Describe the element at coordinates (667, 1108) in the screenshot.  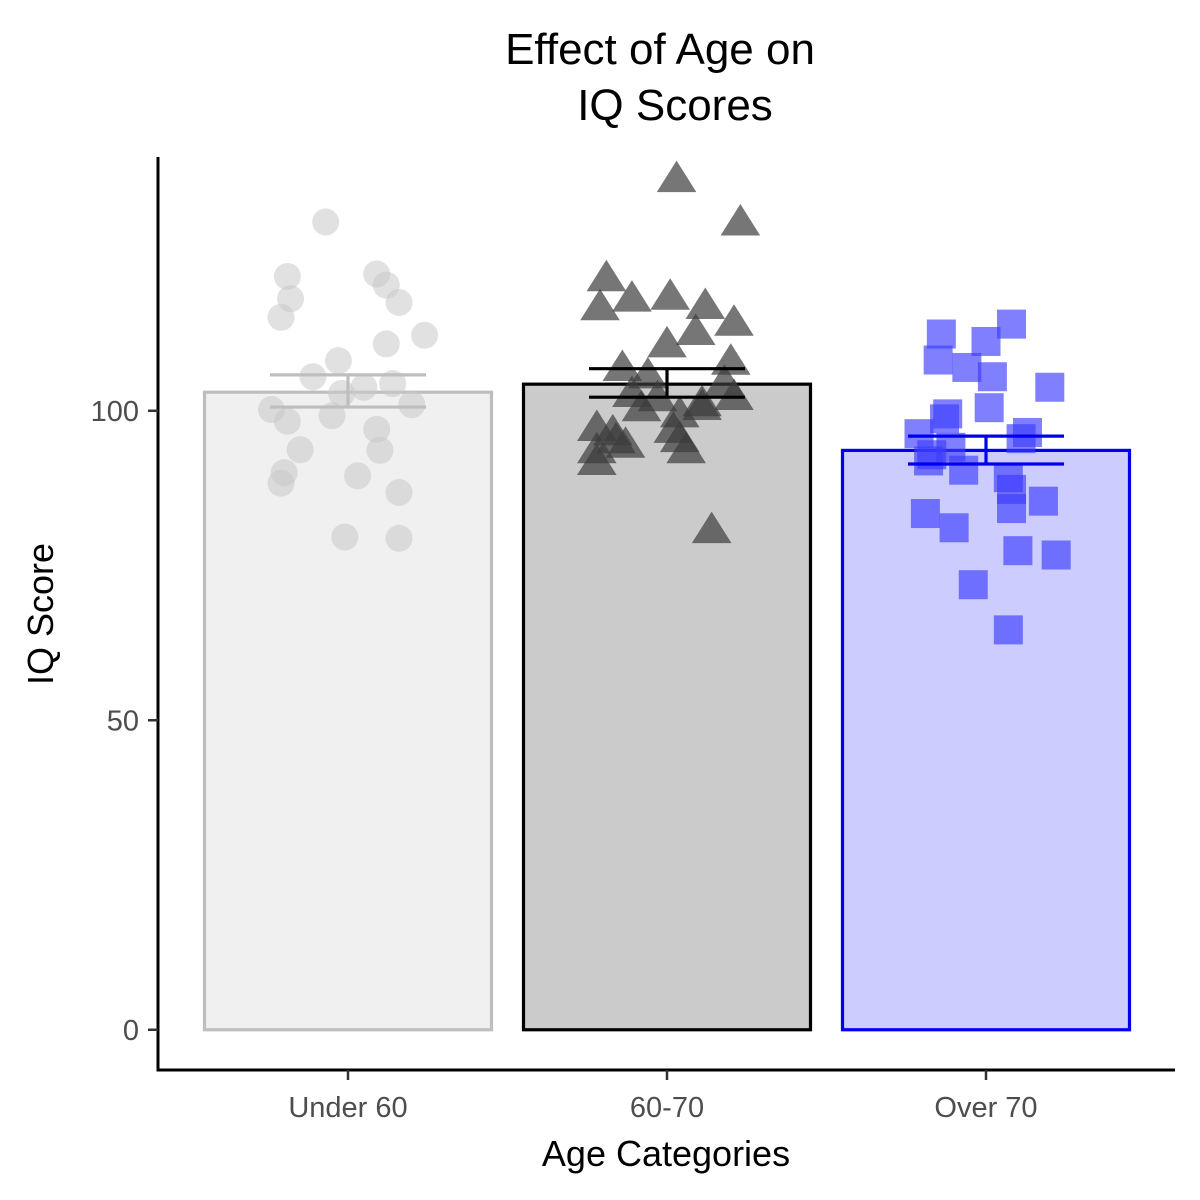
I see `x-tick-label: 60-70` at that location.